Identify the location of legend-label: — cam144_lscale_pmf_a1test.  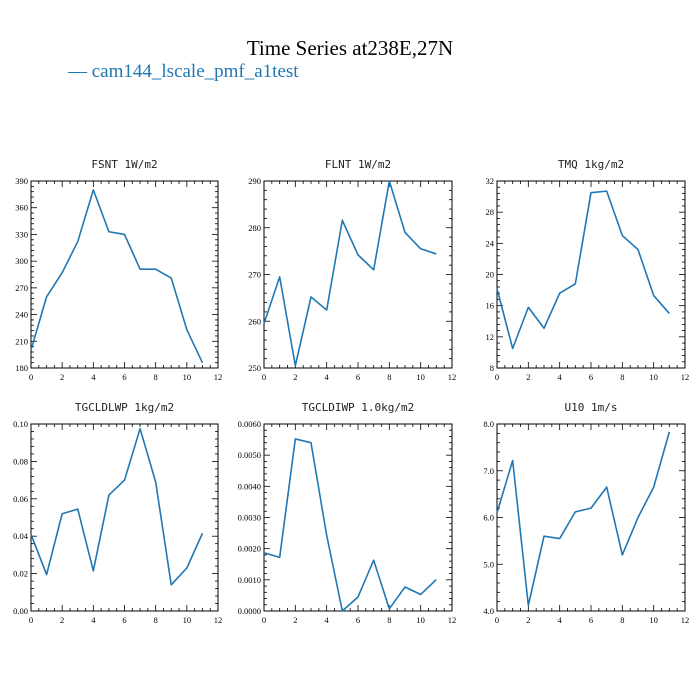
(183, 71).